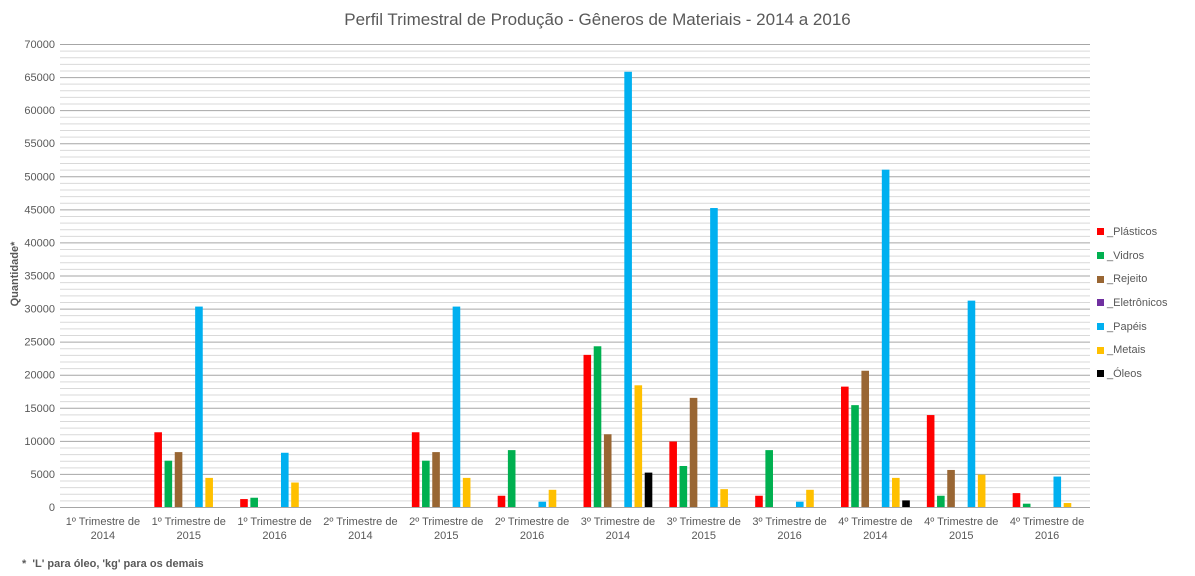 The width and height of the screenshot is (1195, 576). I want to click on legend-item: _Rejeito, so click(1132, 279).